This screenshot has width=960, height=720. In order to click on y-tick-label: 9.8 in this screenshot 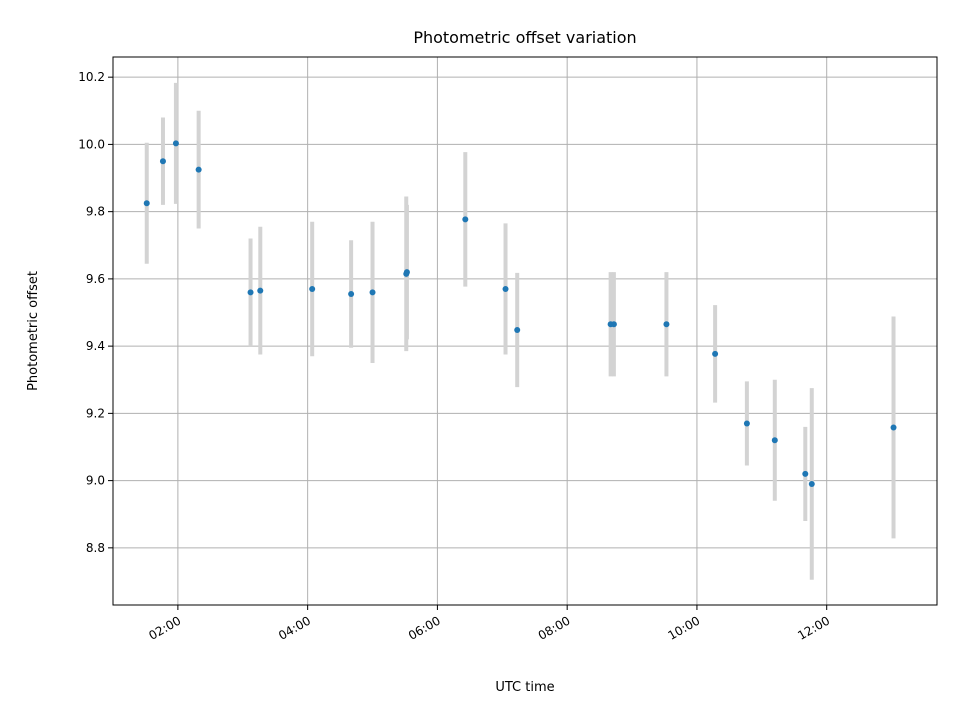, I will do `click(95, 212)`.